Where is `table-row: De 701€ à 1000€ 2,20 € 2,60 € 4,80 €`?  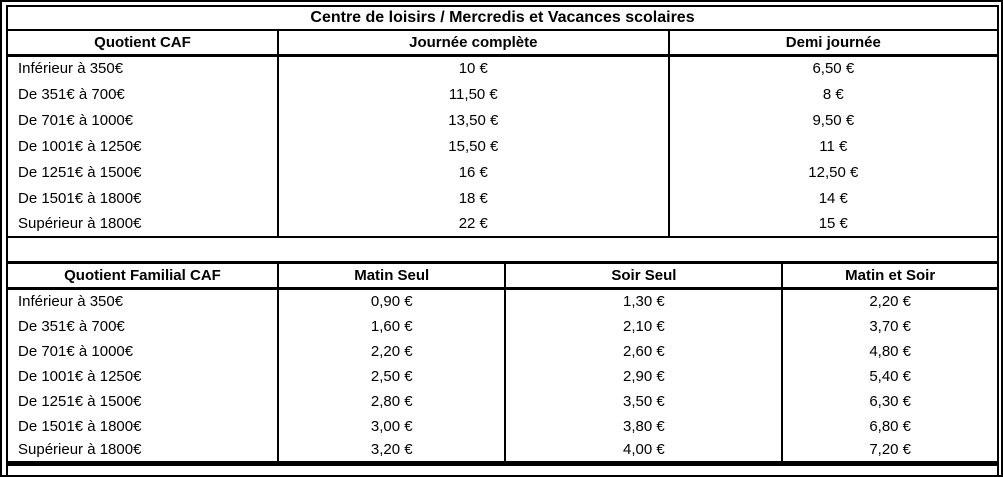
table-row: De 701€ à 1000€ 2,20 € 2,60 € 4,80 € is located at coordinates (502, 351).